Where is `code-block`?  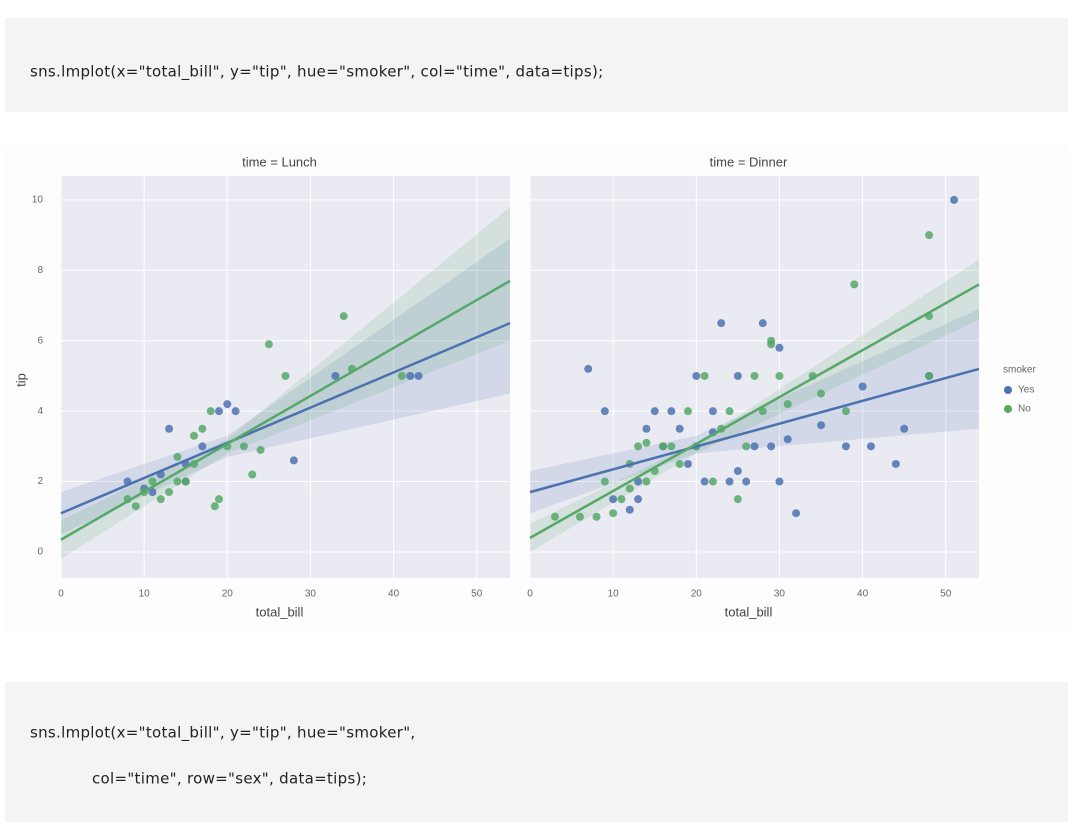 code-block is located at coordinates (536, 65).